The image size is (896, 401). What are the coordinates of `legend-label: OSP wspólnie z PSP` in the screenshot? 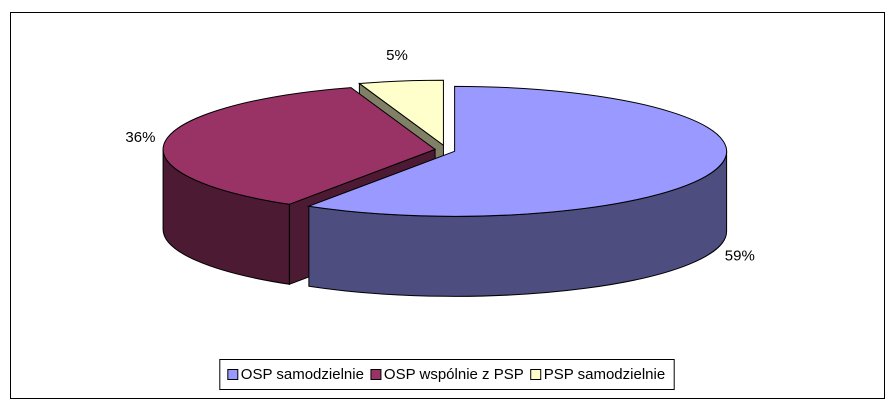 It's located at (454, 374).